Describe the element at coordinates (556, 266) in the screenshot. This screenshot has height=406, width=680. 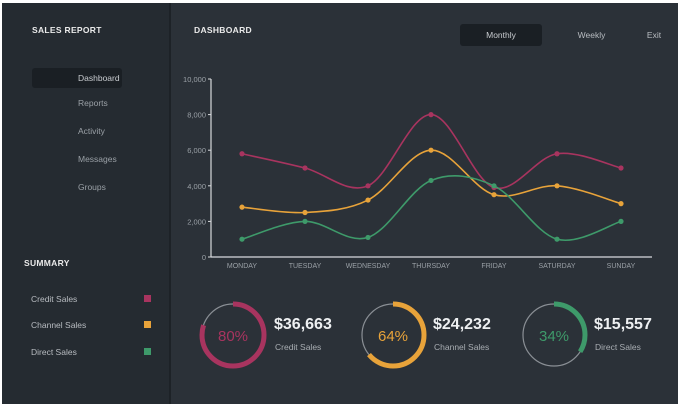
I see `x-tick-label: SATURDAY` at that location.